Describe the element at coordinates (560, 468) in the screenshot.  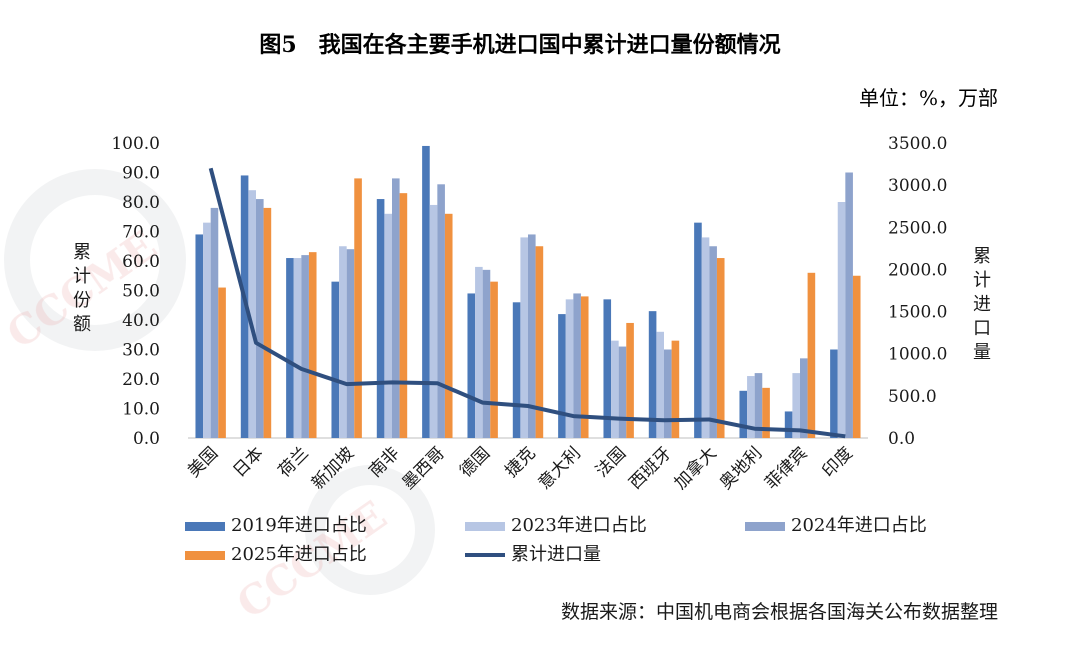
I see `x-category-label: 意大利` at that location.